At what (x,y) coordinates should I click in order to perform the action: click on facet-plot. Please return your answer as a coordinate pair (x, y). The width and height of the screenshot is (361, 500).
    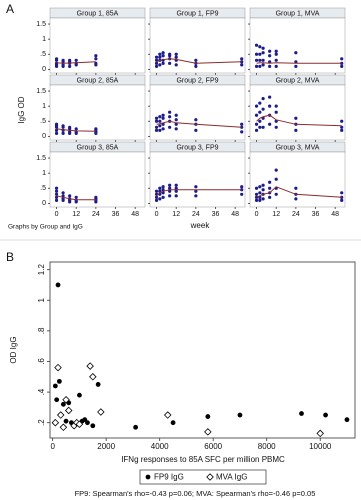
    Looking at the image, I should click on (297, 112).